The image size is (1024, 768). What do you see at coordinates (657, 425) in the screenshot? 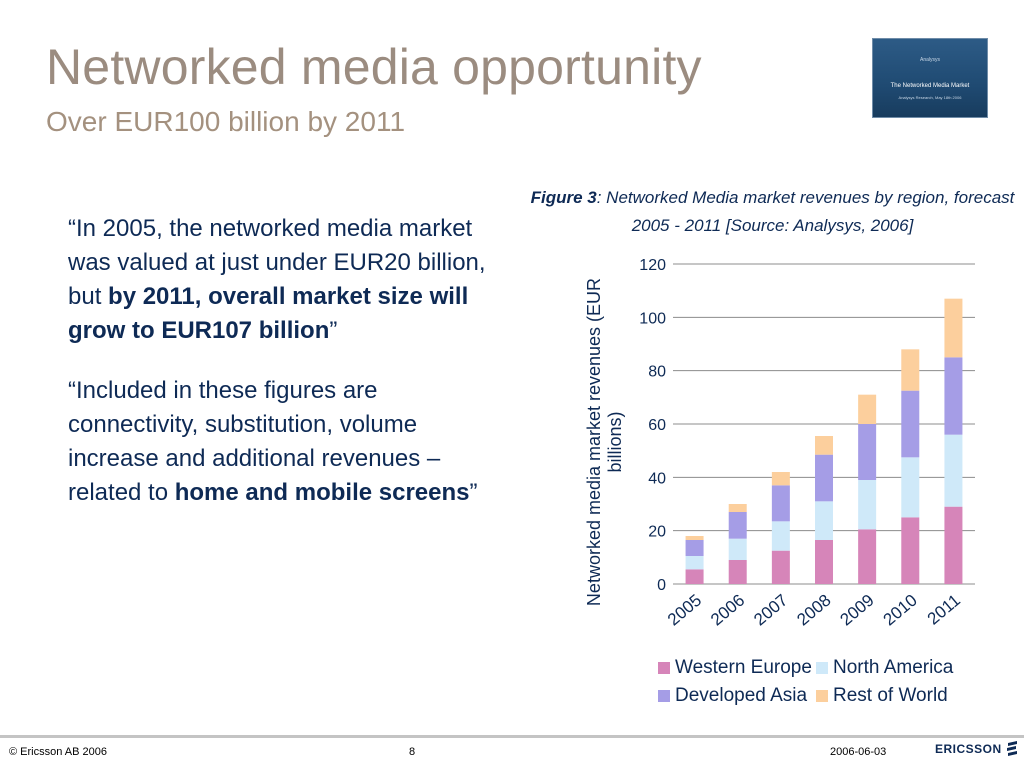
I see `y-tick-label: 60` at bounding box center [657, 425].